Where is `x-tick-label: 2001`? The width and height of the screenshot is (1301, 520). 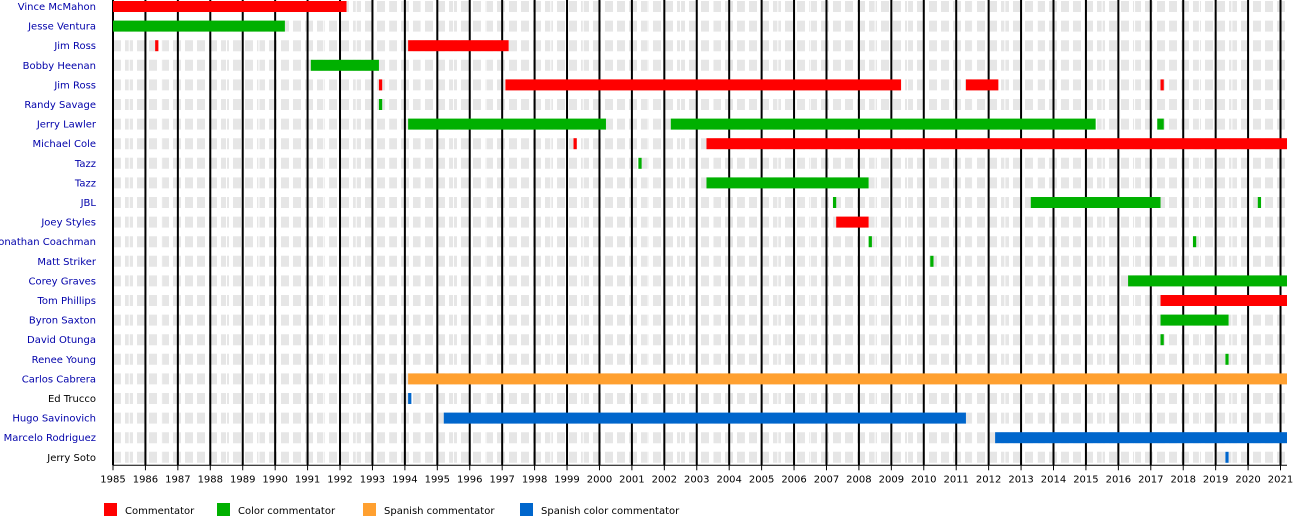 x-tick-label: 2001 is located at coordinates (631, 479).